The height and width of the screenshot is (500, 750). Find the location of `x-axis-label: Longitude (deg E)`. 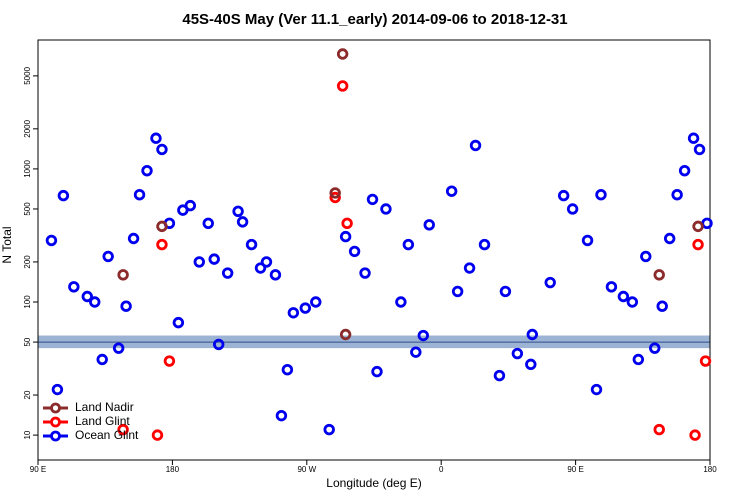

x-axis-label: Longitude (deg E) is located at coordinates (373, 483).